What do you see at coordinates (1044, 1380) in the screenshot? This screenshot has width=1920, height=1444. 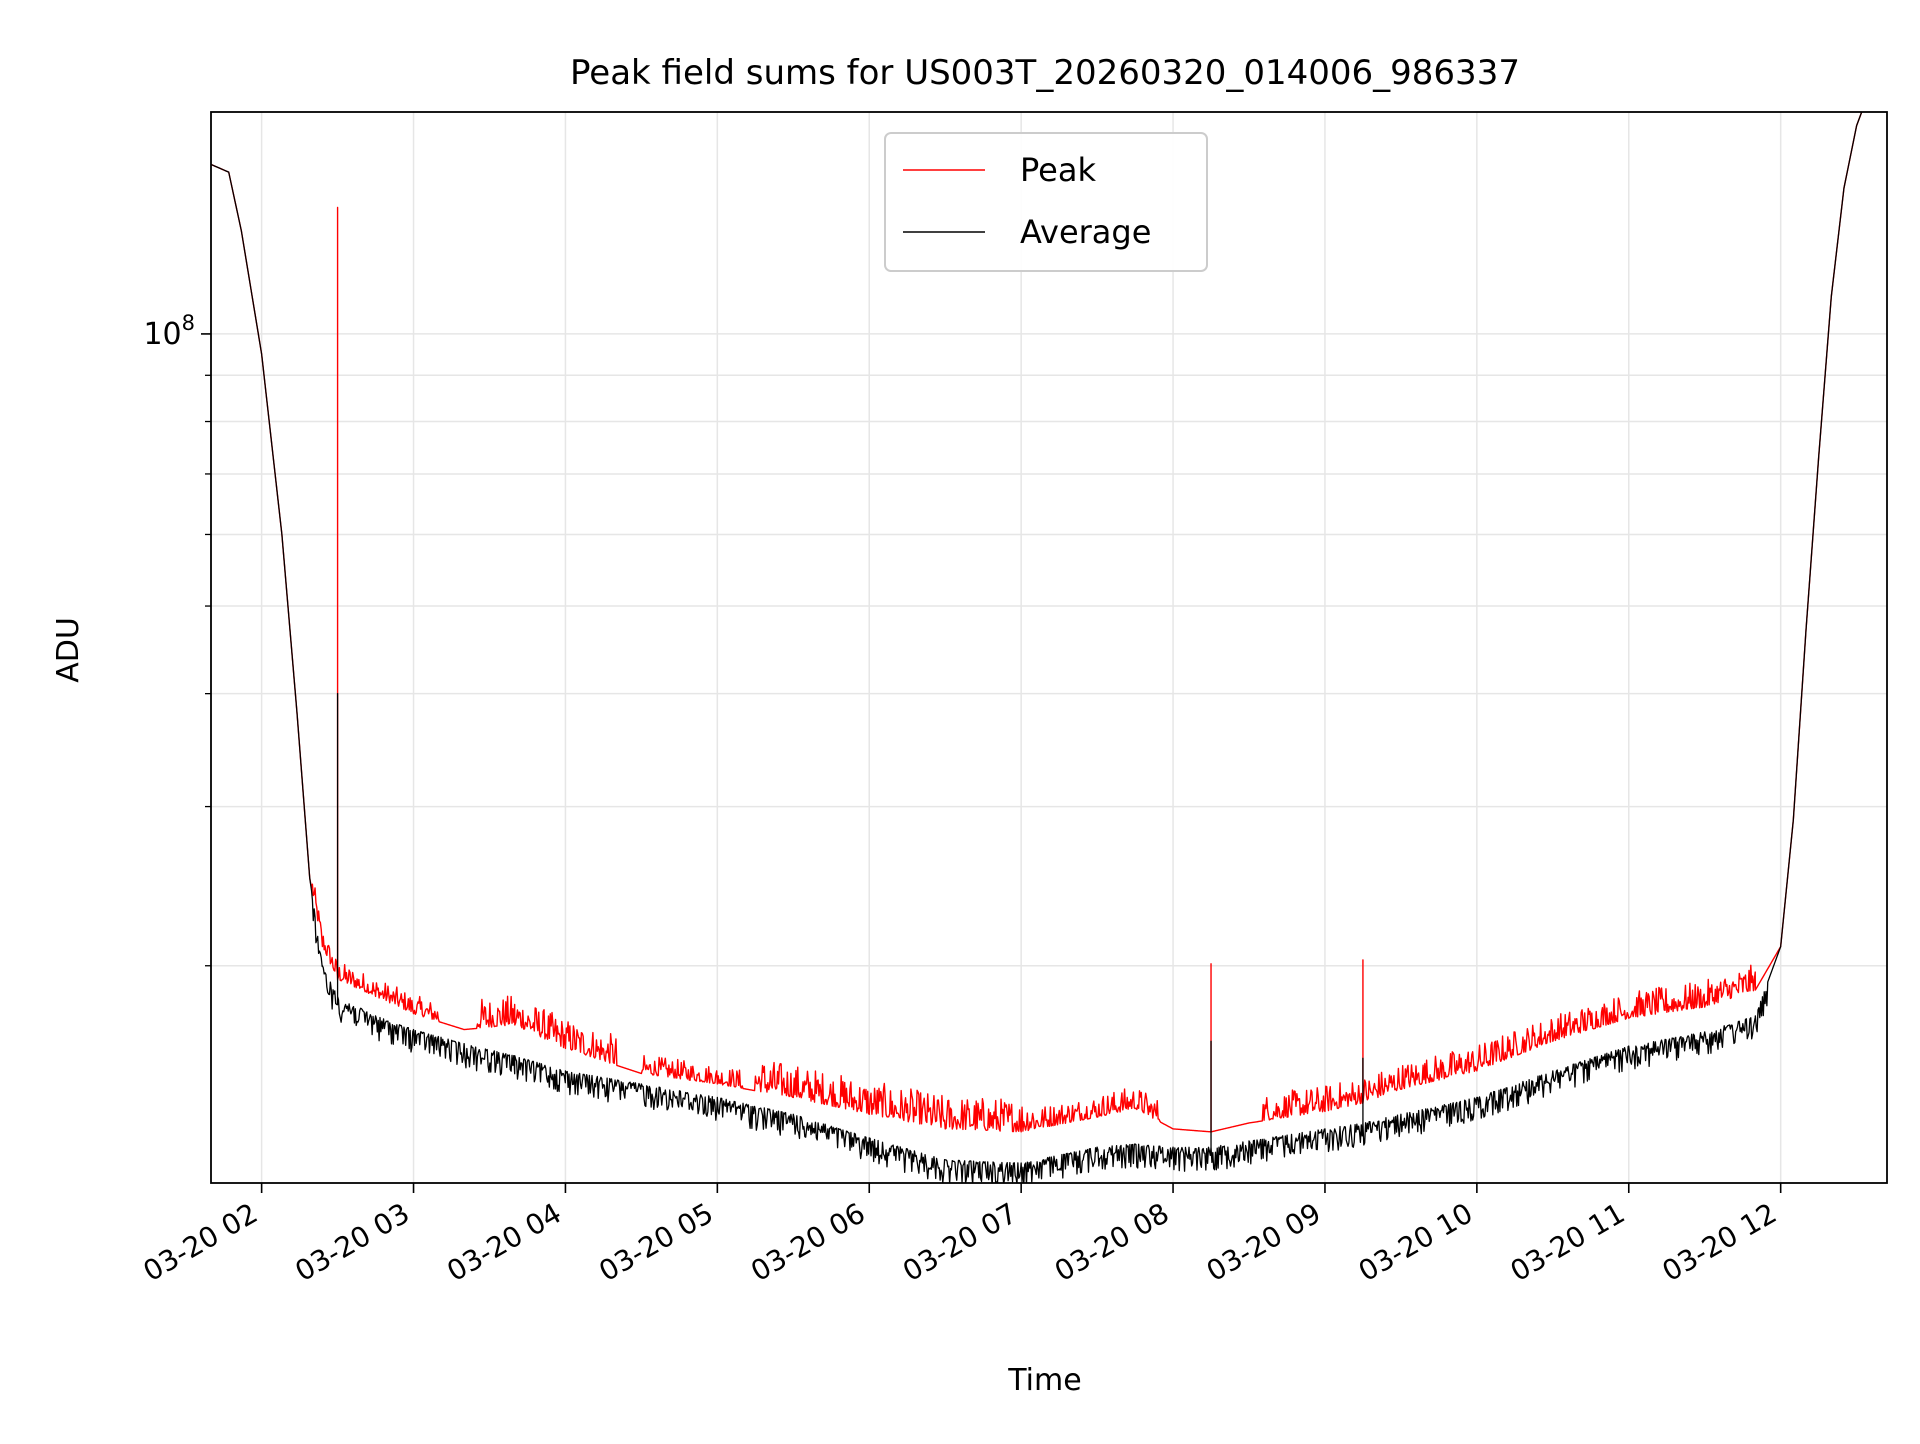 I see `x-axis-label: Time` at bounding box center [1044, 1380].